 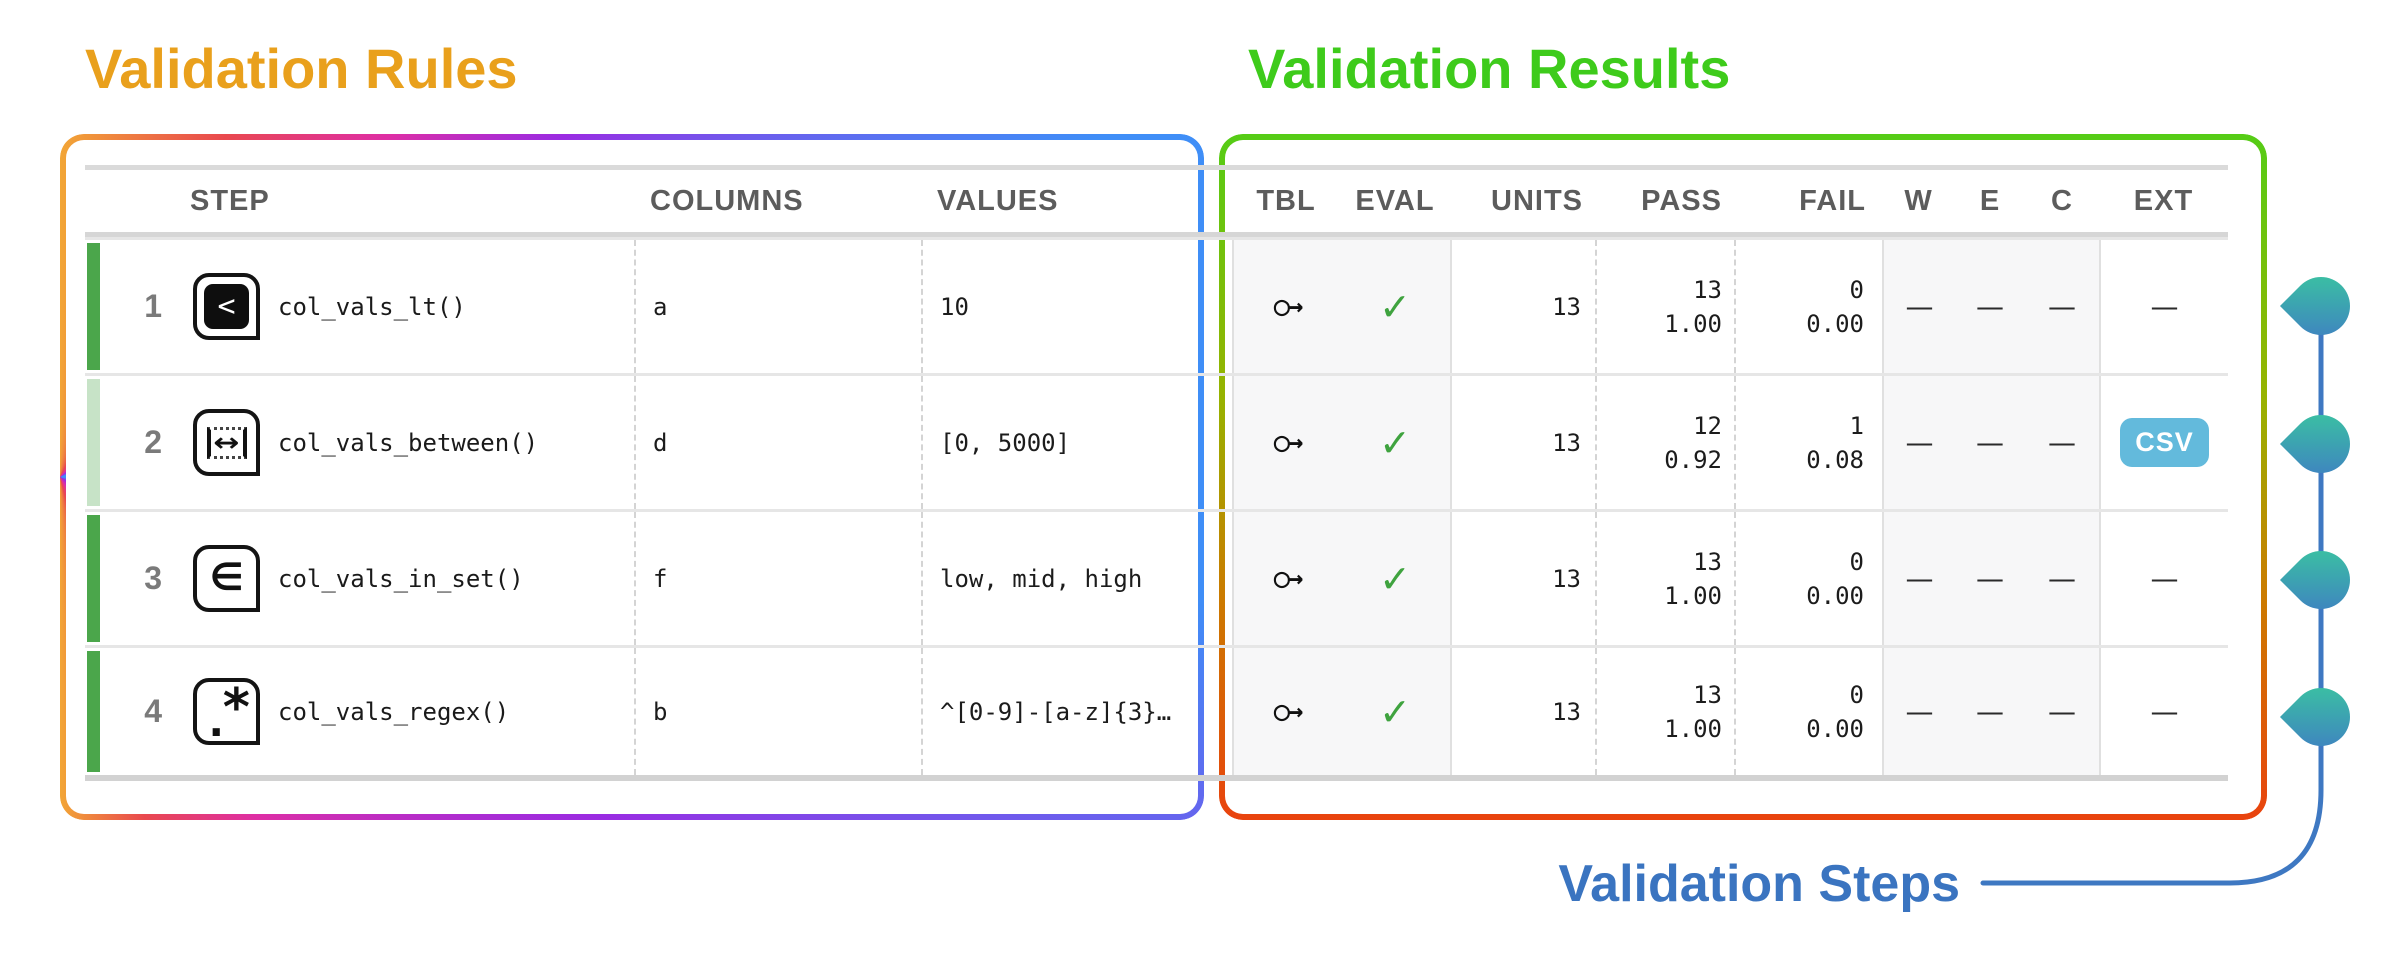 What do you see at coordinates (1076, 578) in the screenshot?
I see `values-cell: low, mid, high` at bounding box center [1076, 578].